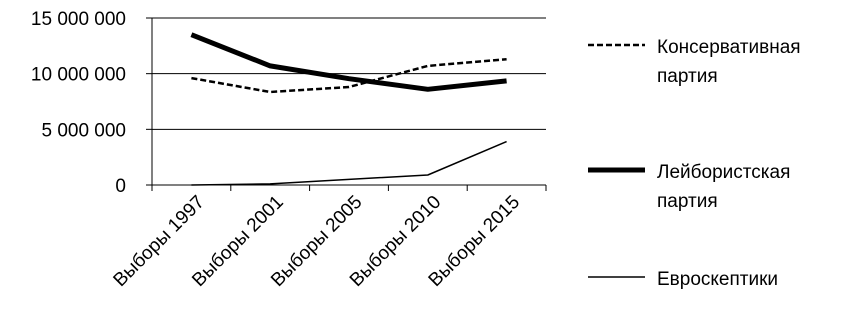  Describe the element at coordinates (729, 47) in the screenshot. I see `legend-label-1: Консервативная` at that location.